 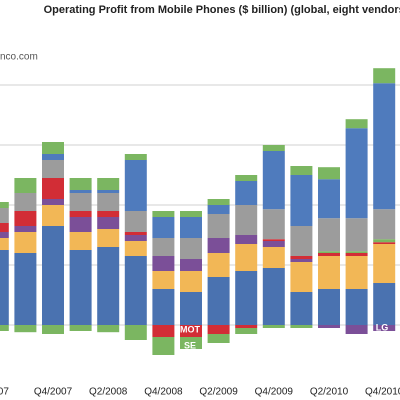 What do you see at coordinates (218, 392) in the screenshot?
I see `x-tick-label: Q2/2009` at bounding box center [218, 392].